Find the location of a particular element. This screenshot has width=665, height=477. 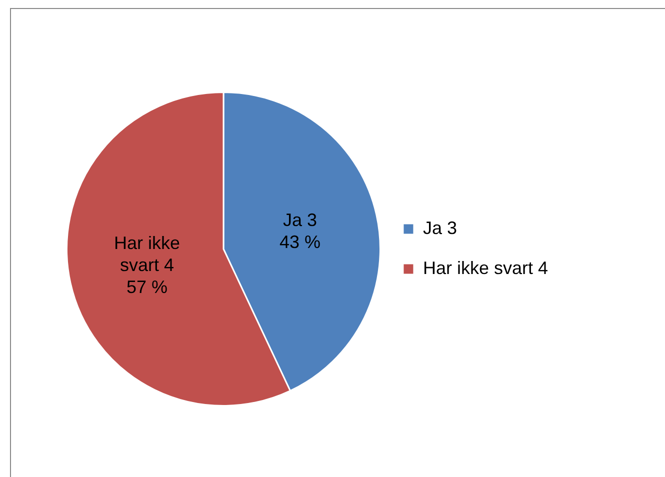

data-label: 57 % is located at coordinates (147, 287).